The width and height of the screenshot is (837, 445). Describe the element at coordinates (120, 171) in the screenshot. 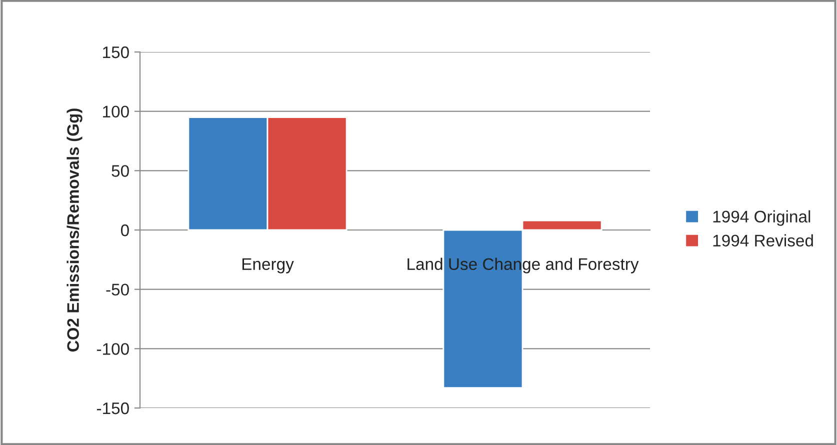

I see `y-tick-label: 50` at that location.